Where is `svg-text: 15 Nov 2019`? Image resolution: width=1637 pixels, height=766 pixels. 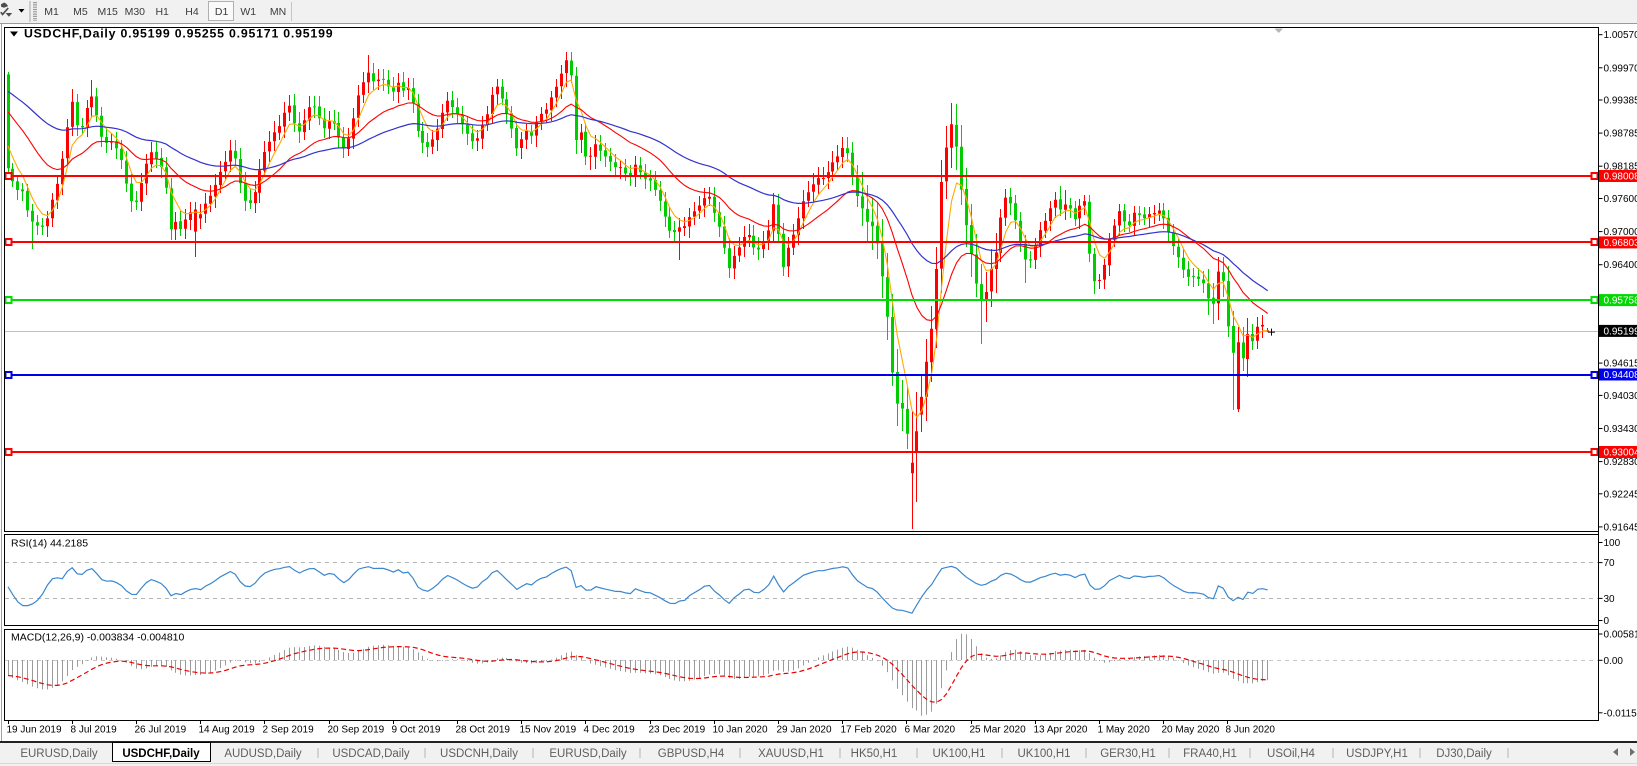
svg-text: 15 Nov 2019 is located at coordinates (548, 730).